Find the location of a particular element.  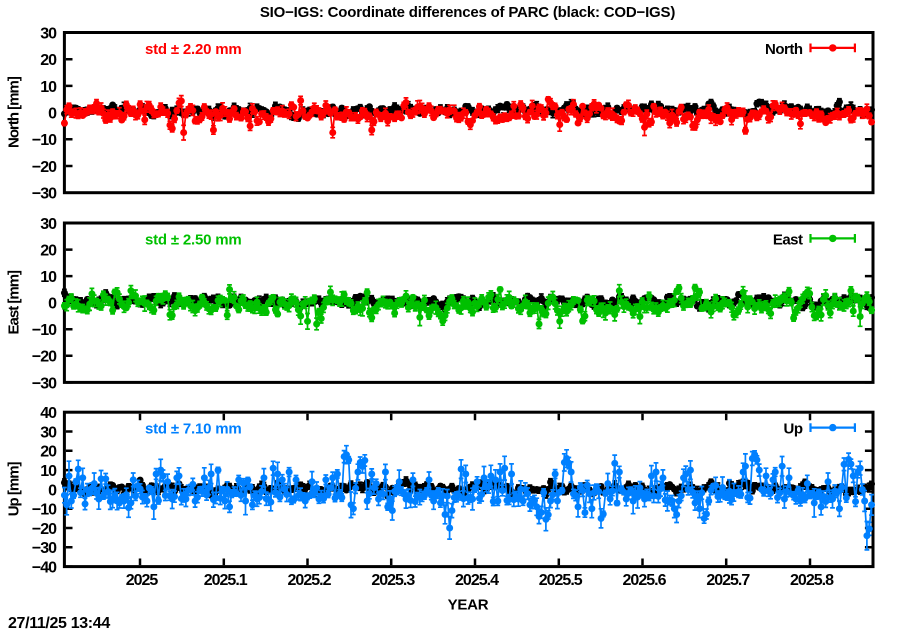

svg-text: std ± 2.50 mm is located at coordinates (193, 239).